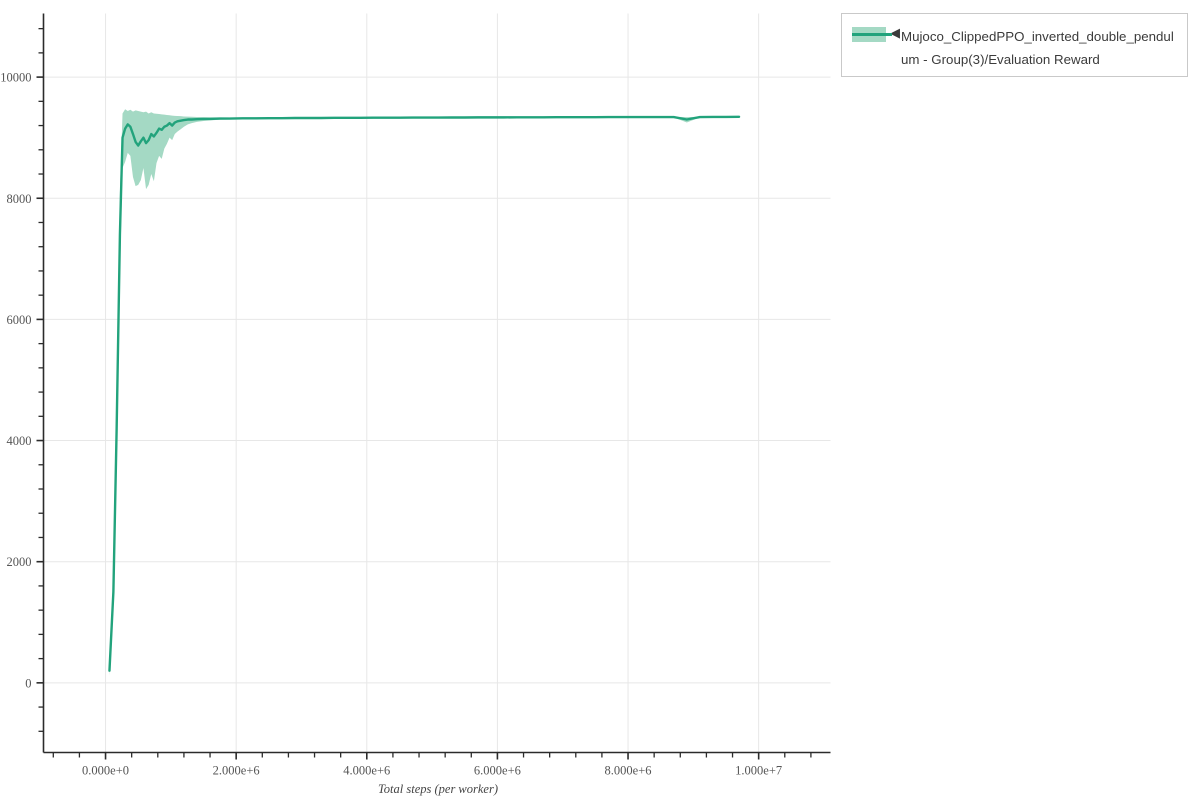 The height and width of the screenshot is (800, 1200). What do you see at coordinates (366, 771) in the screenshot?
I see `x-axis-tick-label: 4.000e+6` at bounding box center [366, 771].